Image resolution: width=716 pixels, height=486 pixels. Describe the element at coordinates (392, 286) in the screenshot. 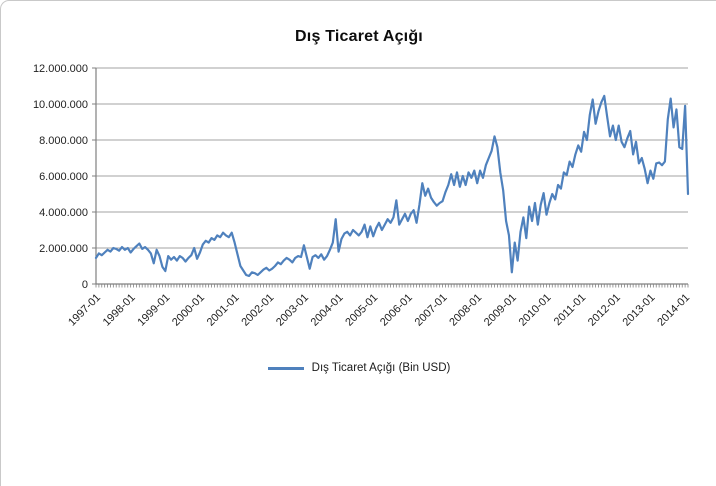

I see `x-axis-ticks` at that location.